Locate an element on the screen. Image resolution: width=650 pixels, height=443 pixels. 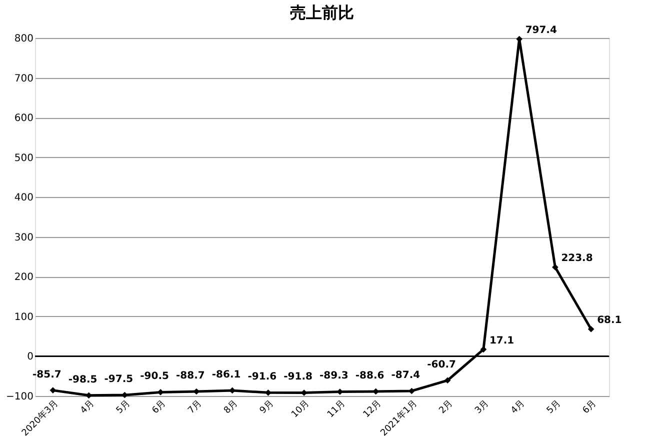
data-label: -60.7 is located at coordinates (441, 364).